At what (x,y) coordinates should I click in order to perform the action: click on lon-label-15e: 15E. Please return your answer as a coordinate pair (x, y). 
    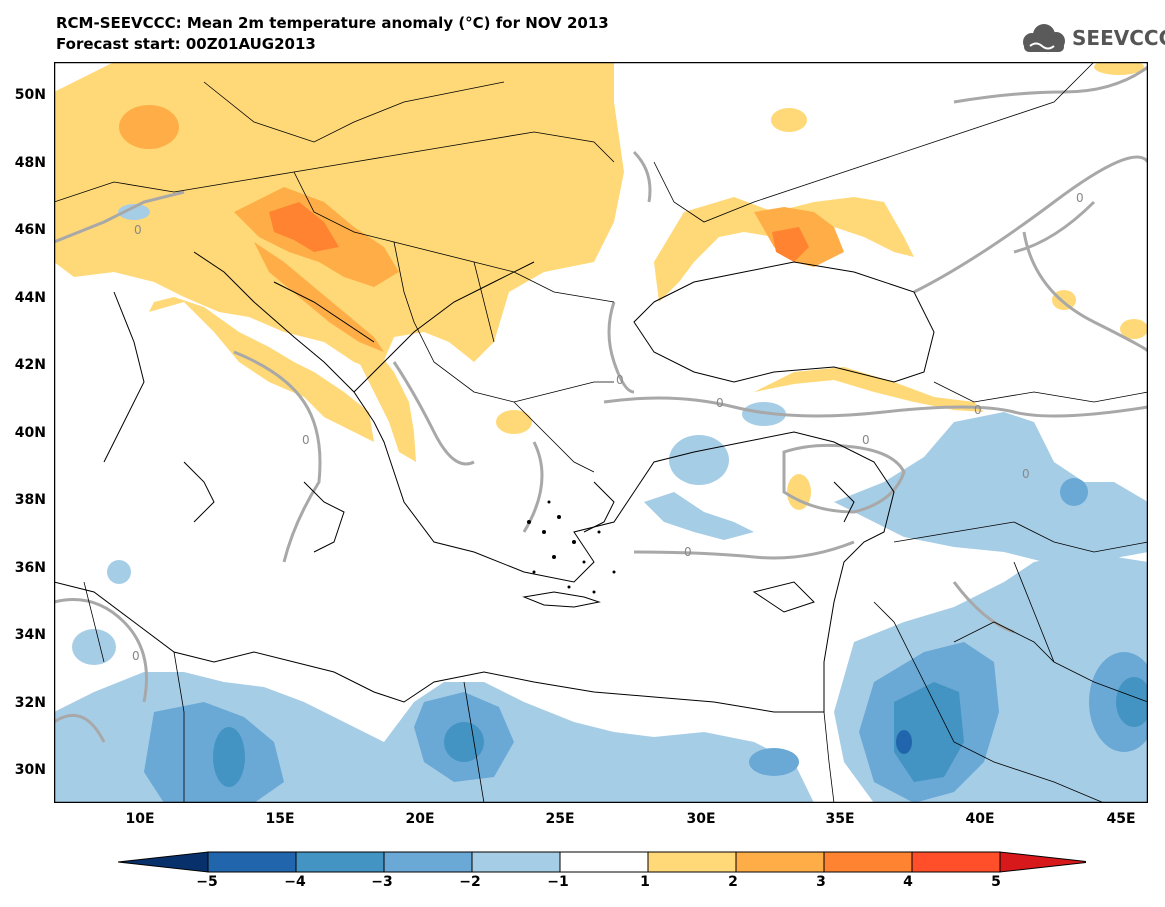
    Looking at the image, I should click on (280, 819).